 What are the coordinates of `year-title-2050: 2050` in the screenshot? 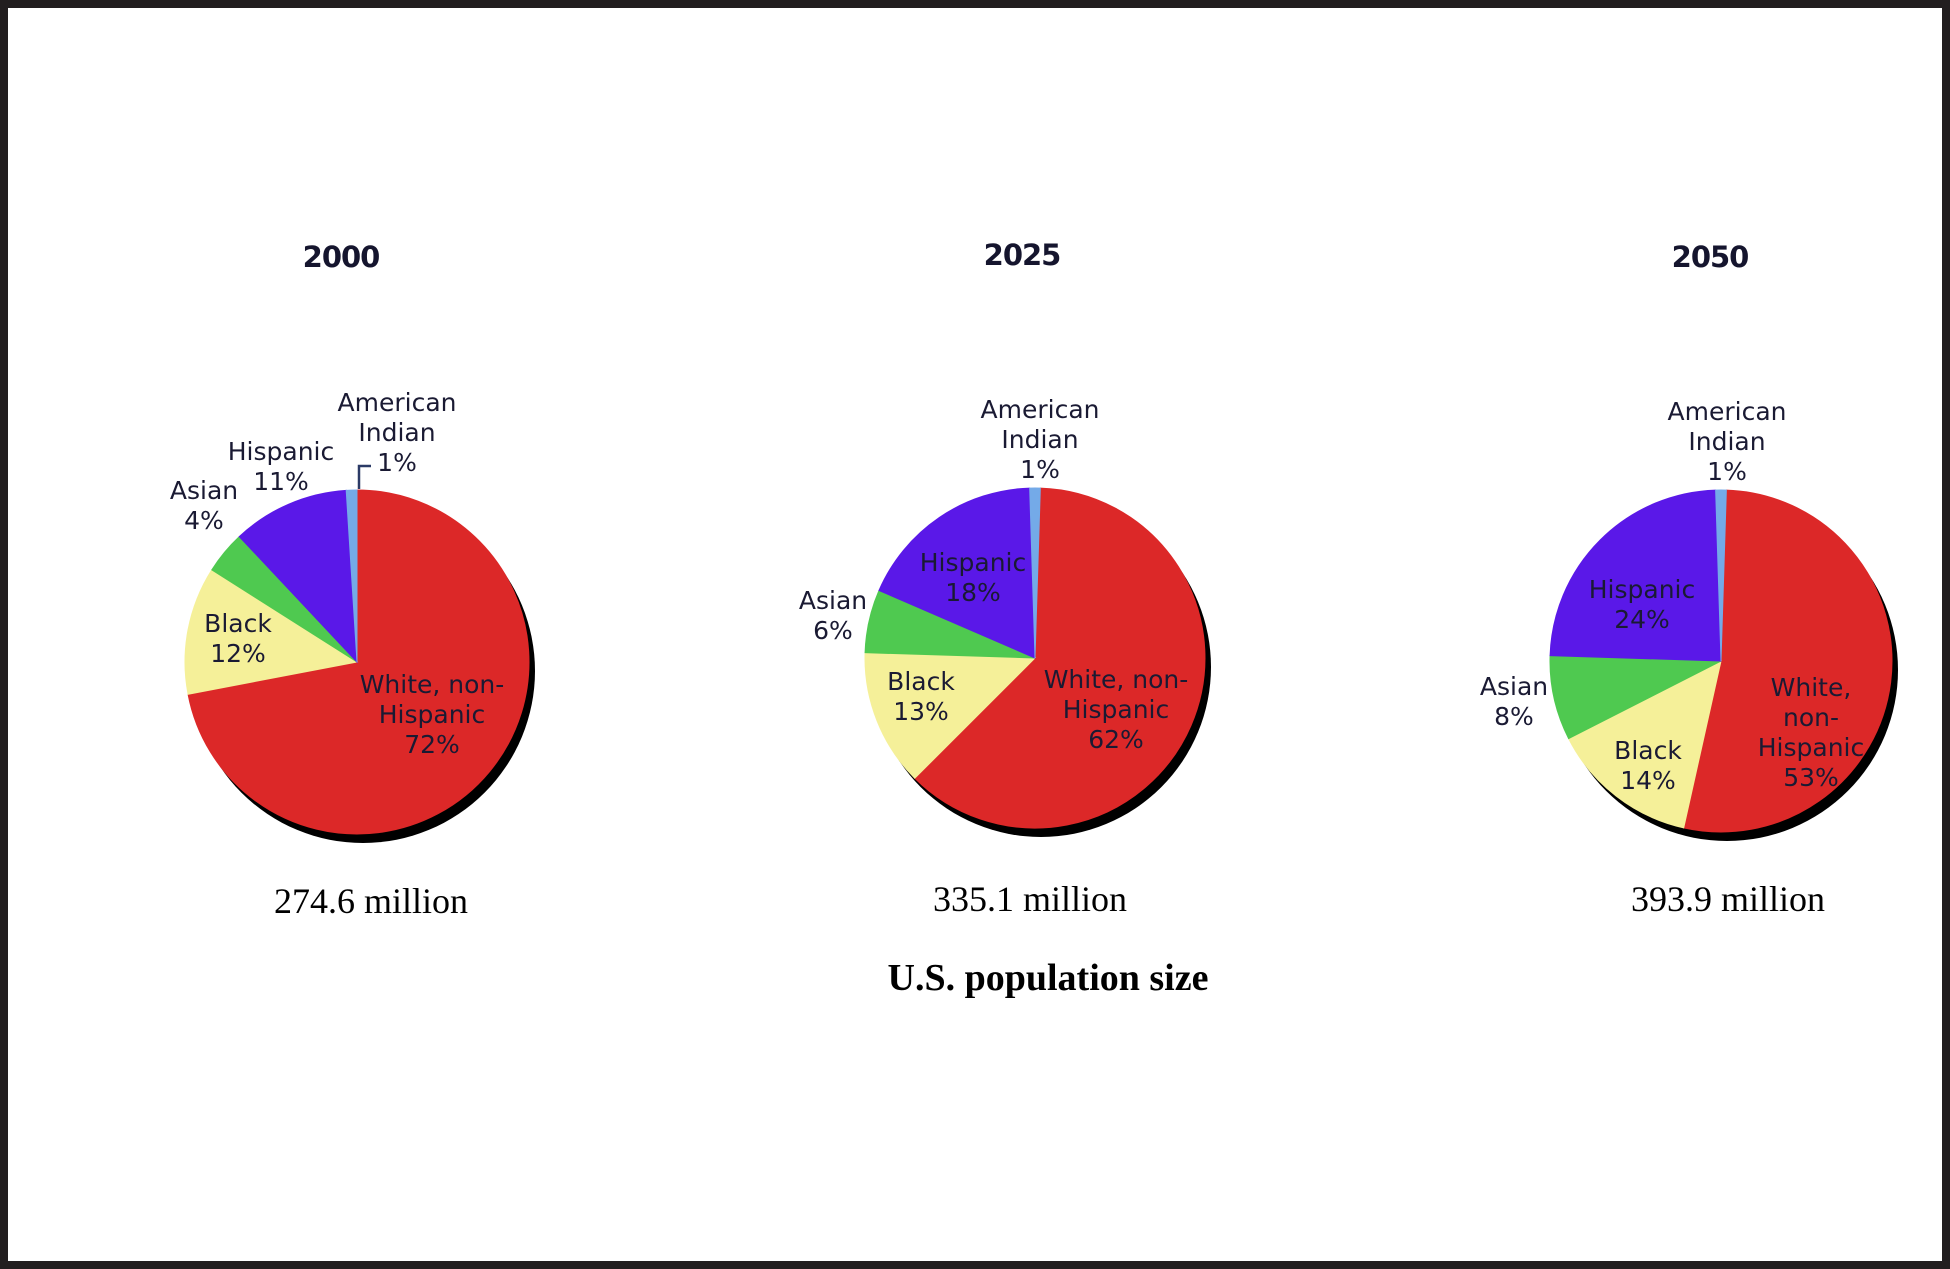 It's located at (1710, 257).